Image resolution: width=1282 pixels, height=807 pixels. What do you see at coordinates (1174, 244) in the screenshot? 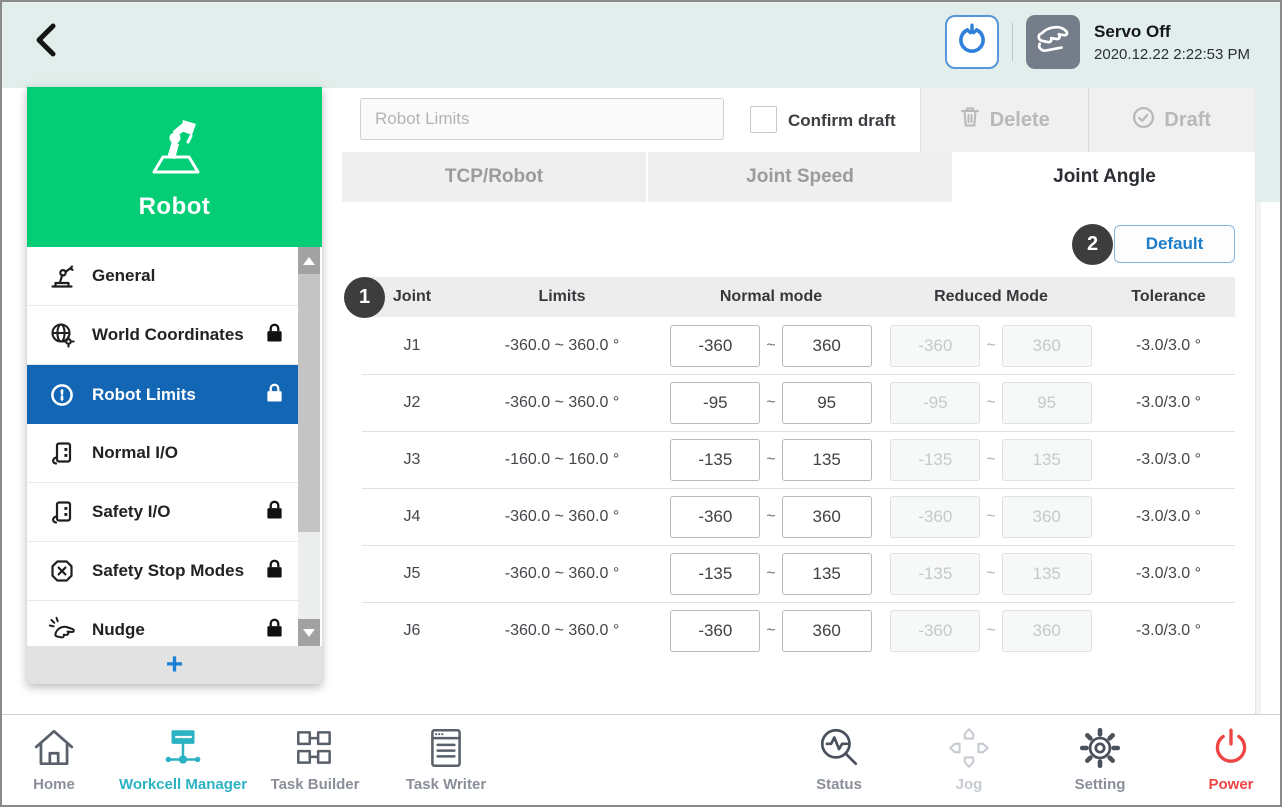
I see `default-button: Default` at bounding box center [1174, 244].